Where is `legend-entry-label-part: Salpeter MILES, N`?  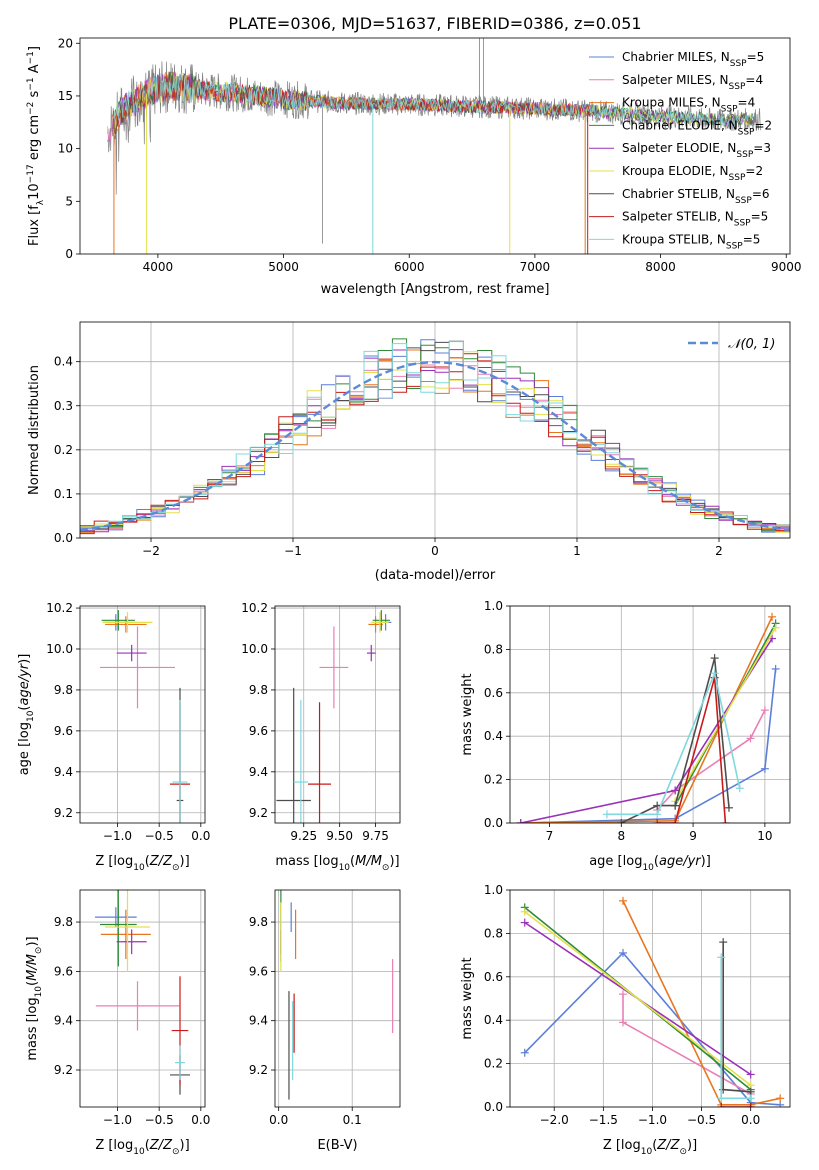
legend-entry-label-part: Salpeter MILES, N is located at coordinates (675, 80).